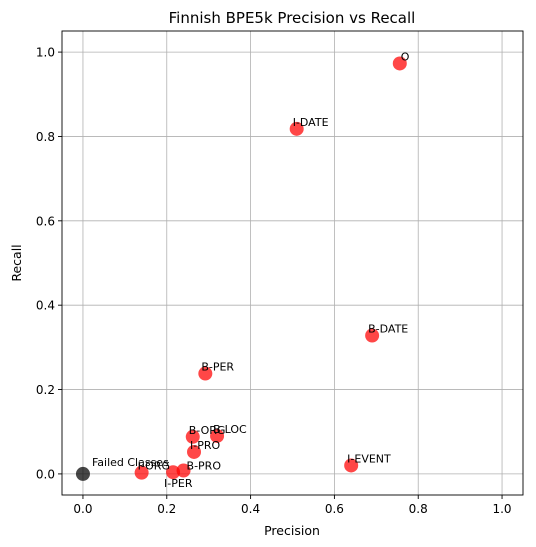 The width and height of the screenshot is (536, 547). I want to click on x-axis-label: Precision, so click(292, 530).